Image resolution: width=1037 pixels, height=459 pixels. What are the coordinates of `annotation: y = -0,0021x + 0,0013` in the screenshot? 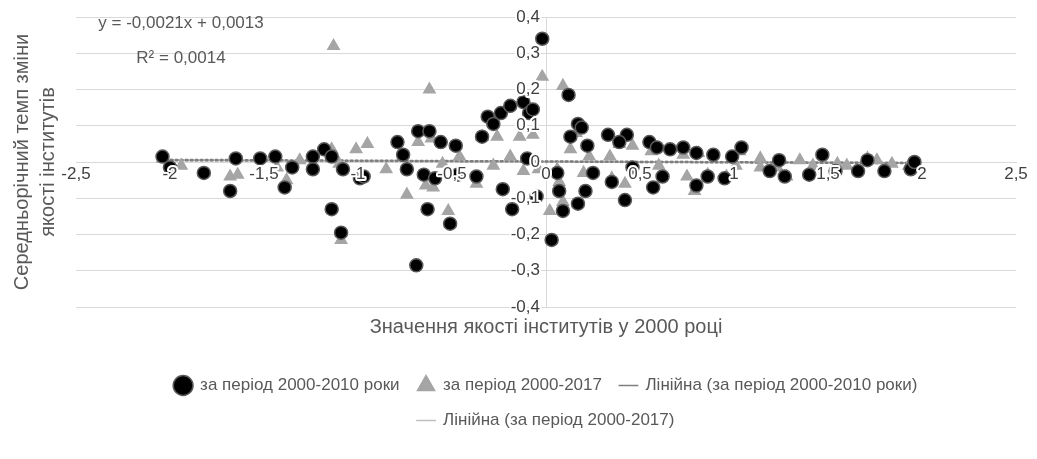 It's located at (181, 22).